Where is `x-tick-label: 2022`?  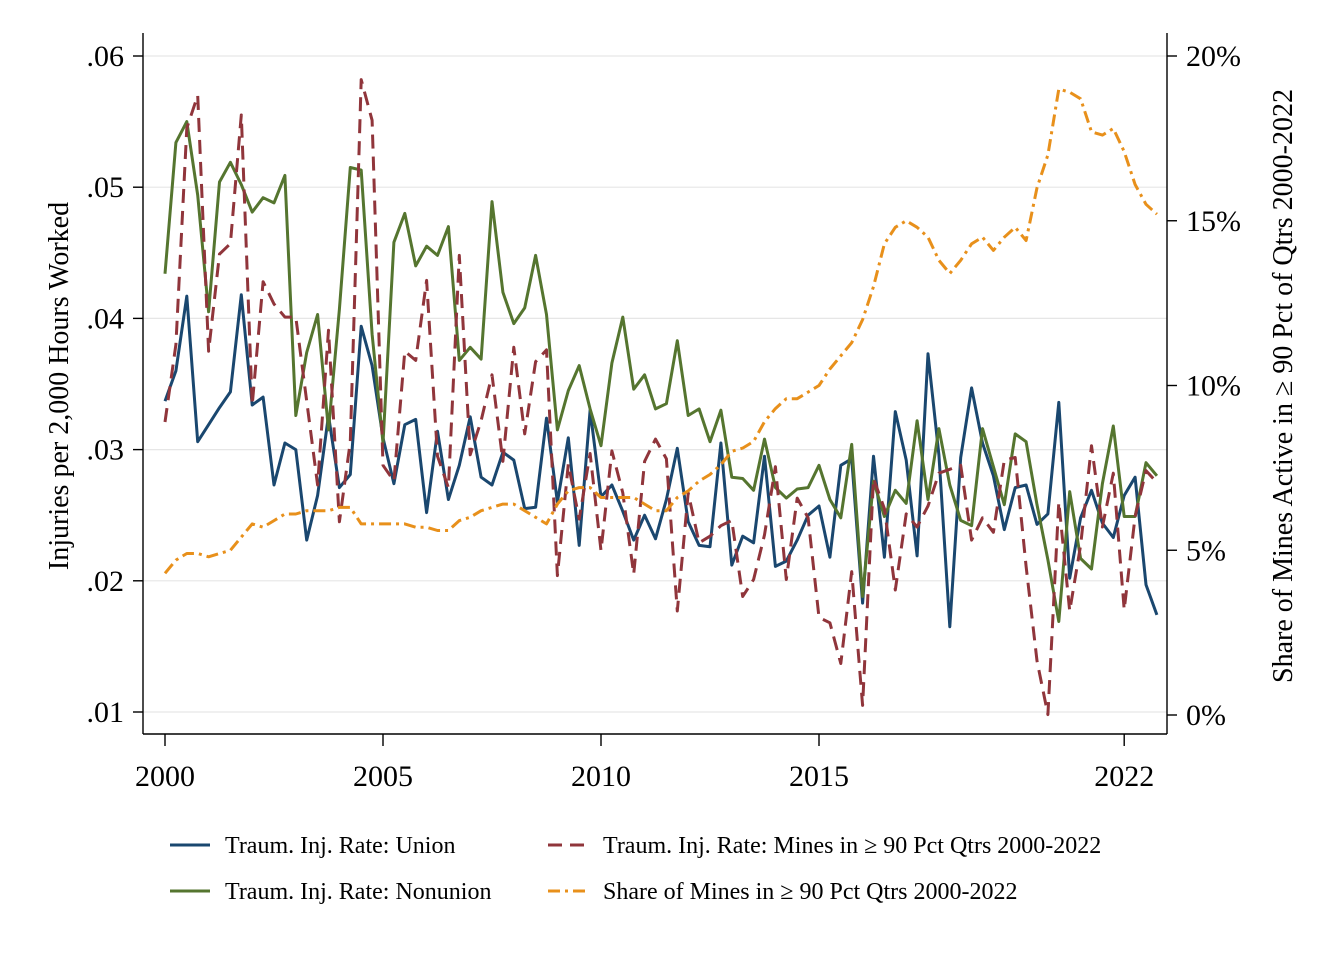 x-tick-label: 2022 is located at coordinates (1124, 776).